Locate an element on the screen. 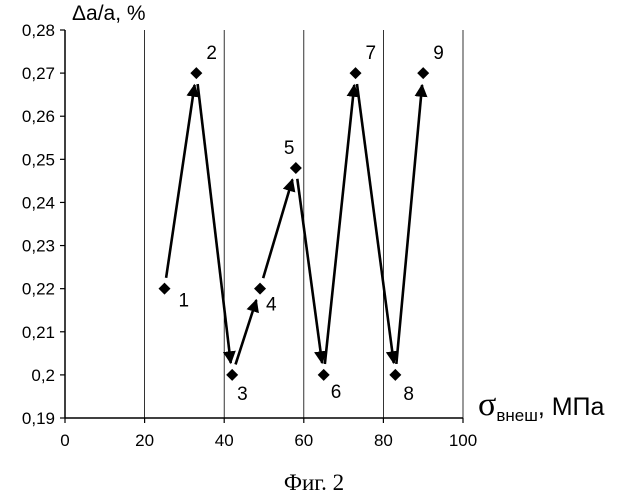 The width and height of the screenshot is (638, 500). y-tick-label: 0,28 is located at coordinates (38, 30).